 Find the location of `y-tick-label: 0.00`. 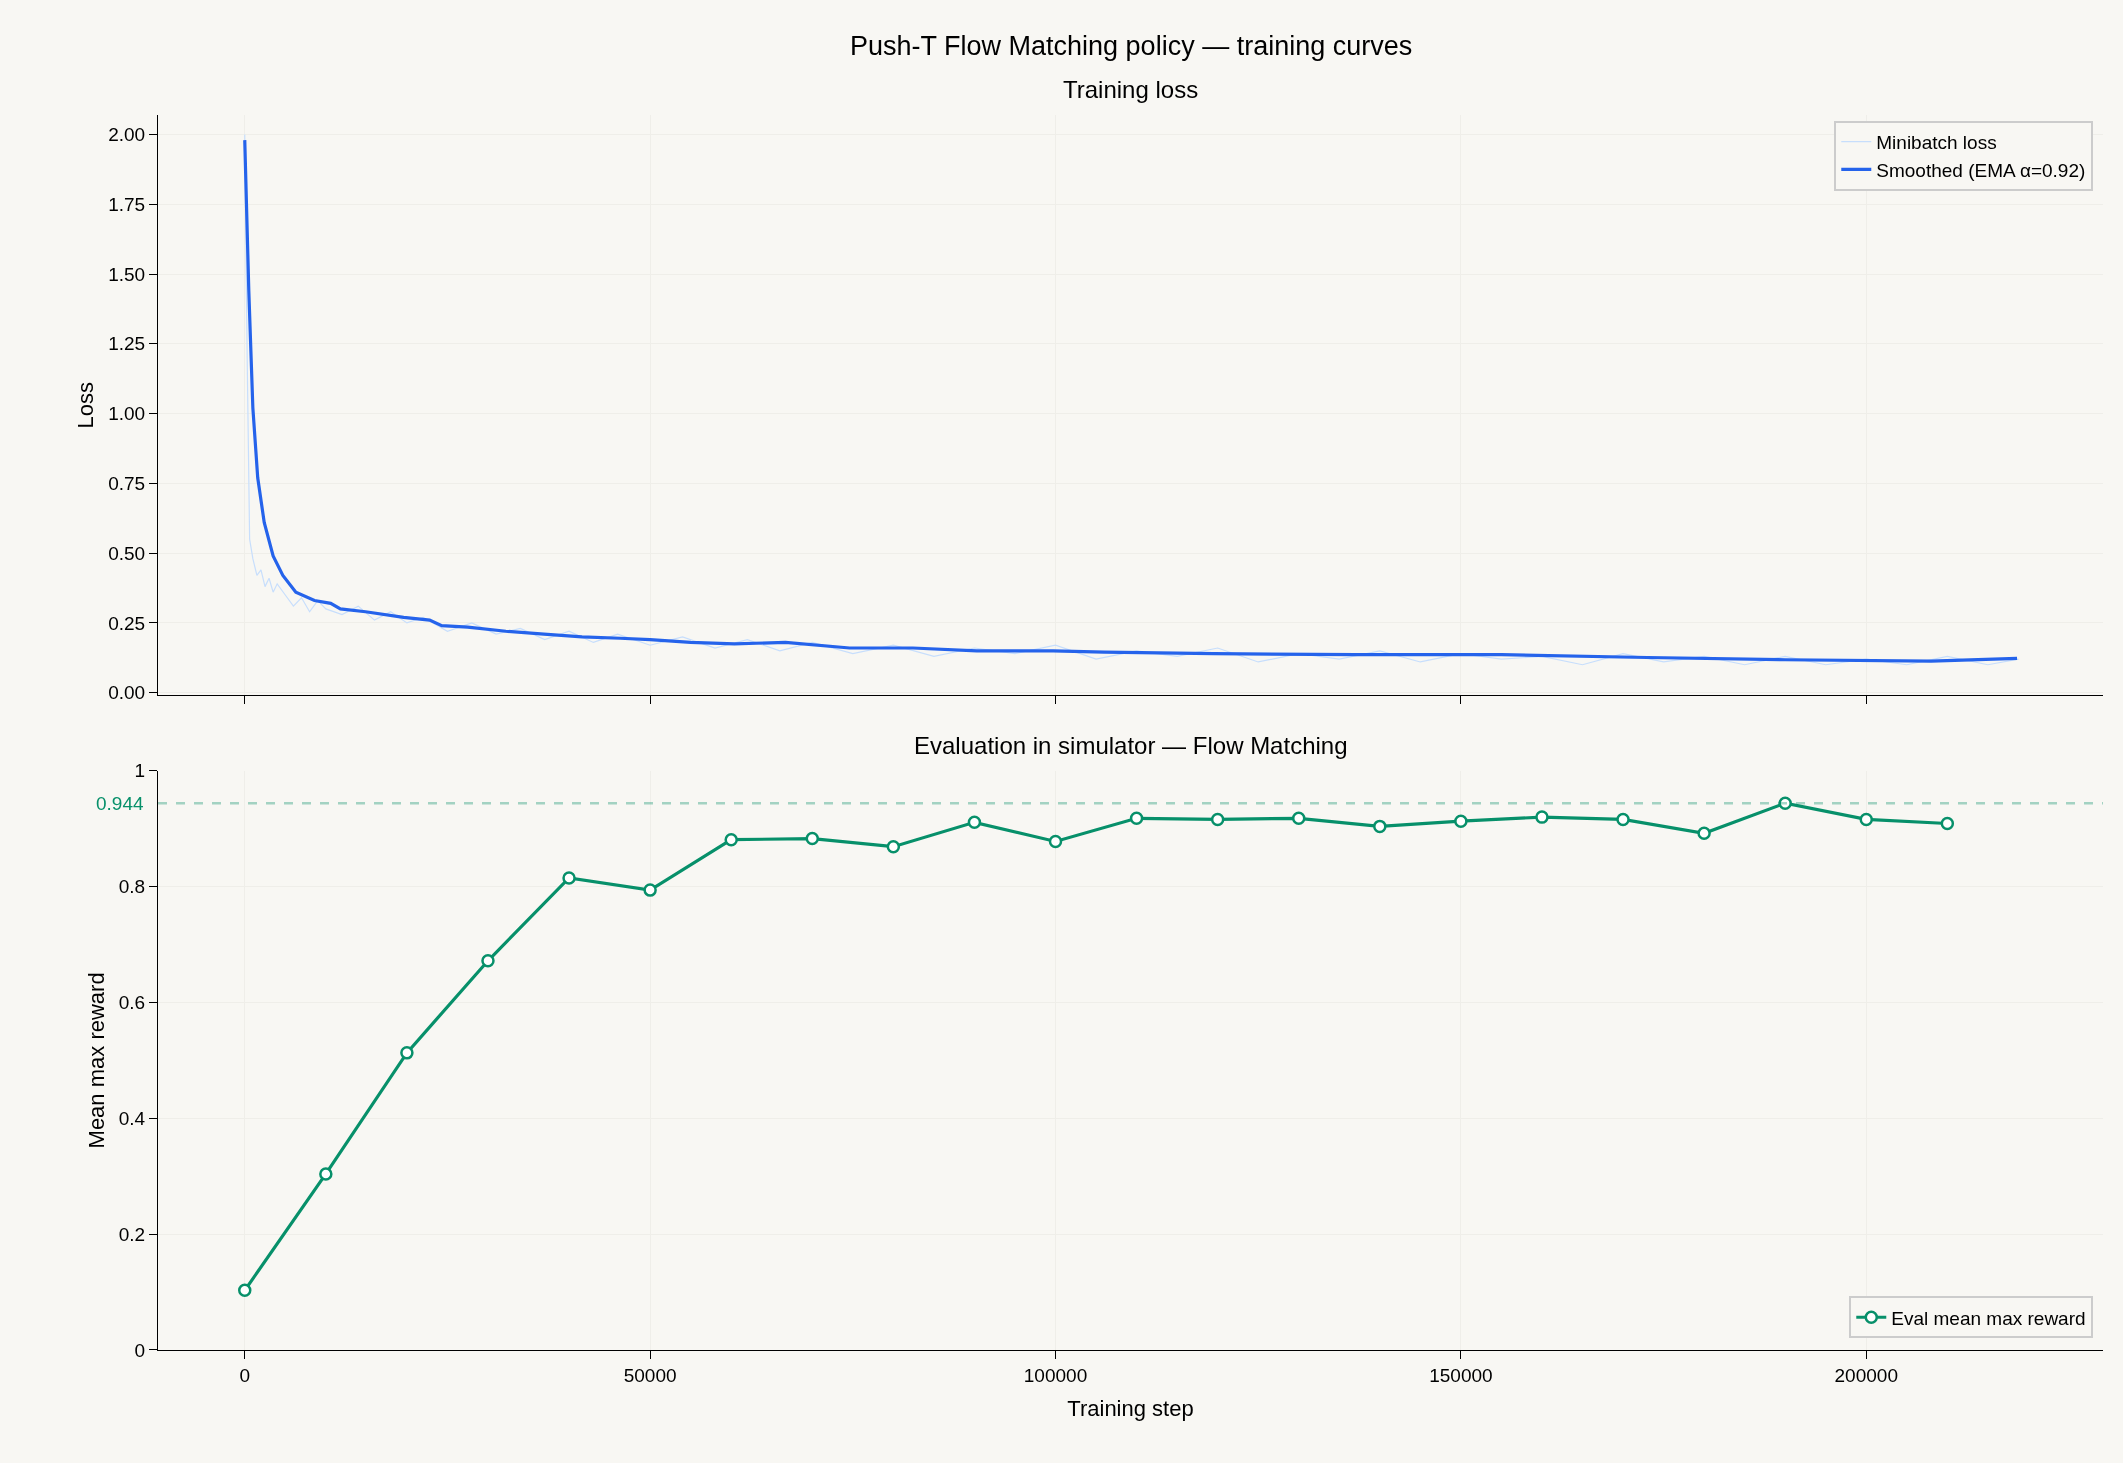

y-tick-label: 0.00 is located at coordinates (127, 693).